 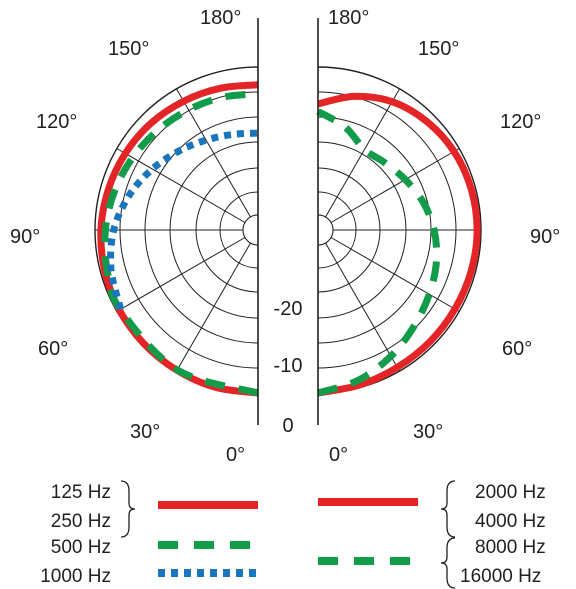 I want to click on db-tick-minus-10: -10, so click(x=288, y=366).